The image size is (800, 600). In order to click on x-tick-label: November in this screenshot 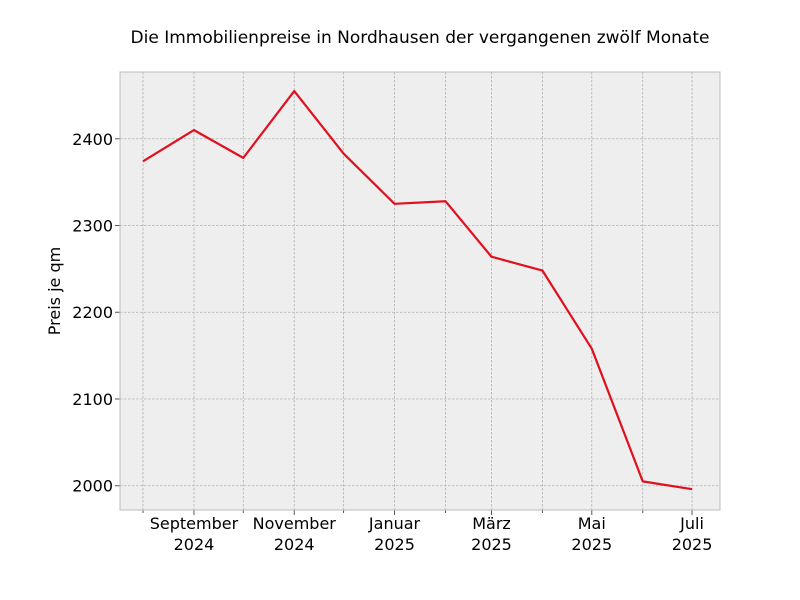, I will do `click(295, 523)`.